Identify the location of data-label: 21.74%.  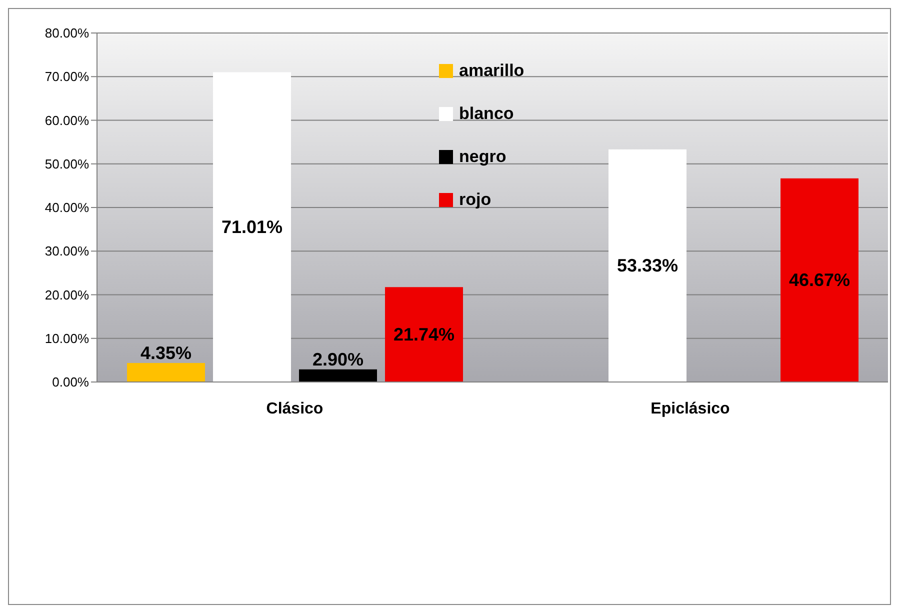
(424, 334).